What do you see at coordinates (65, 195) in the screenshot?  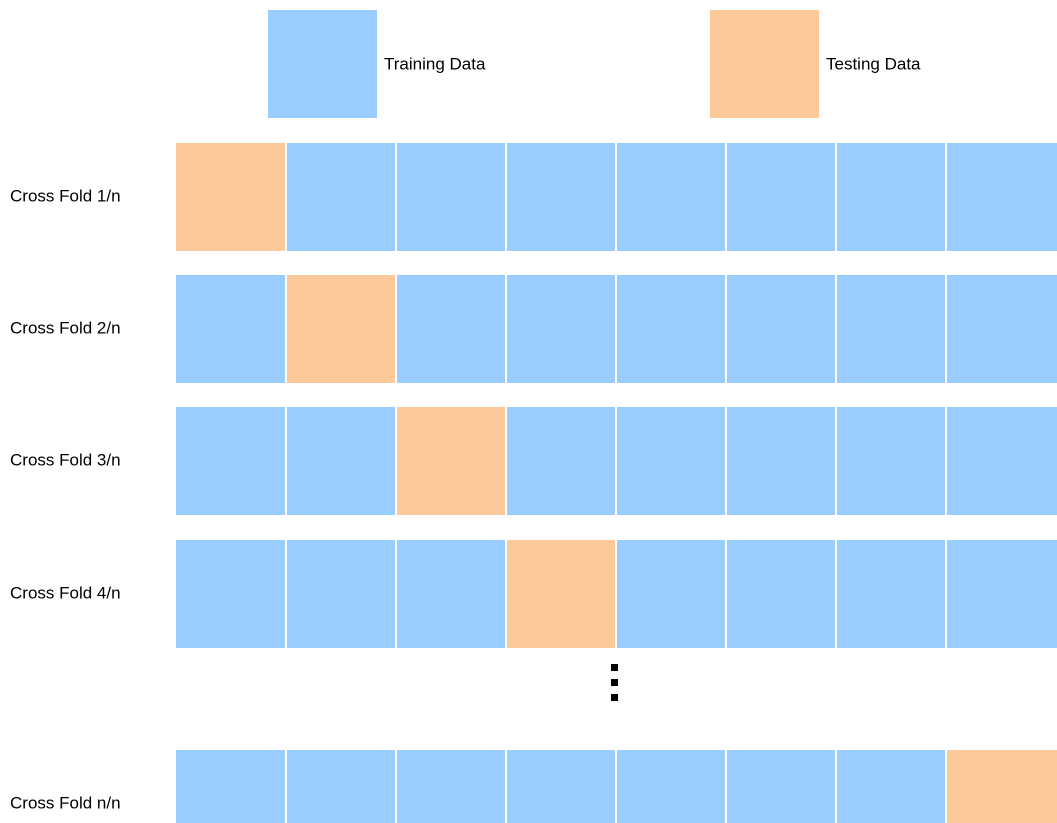 I see `row-label: Cross Fold 1/n` at bounding box center [65, 195].